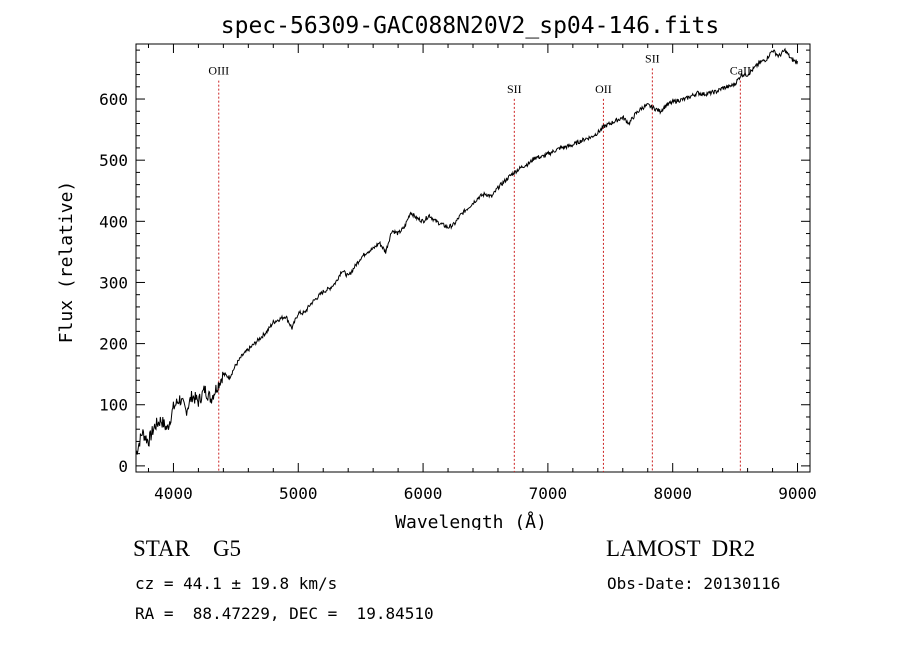 The image size is (900, 649). I want to click on chart-title: spec-56309-GAC088N20V2_sp04-146.fits, so click(470, 26).